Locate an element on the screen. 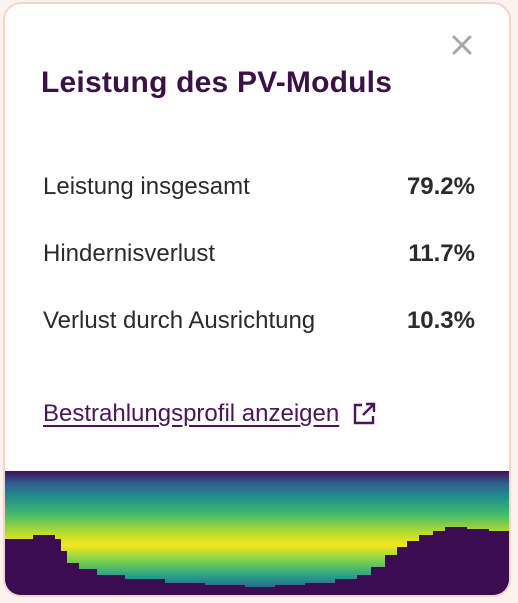 This screenshot has width=518, height=603. metric-row-total: Leistung insgesamt 79.2% is located at coordinates (259, 187).